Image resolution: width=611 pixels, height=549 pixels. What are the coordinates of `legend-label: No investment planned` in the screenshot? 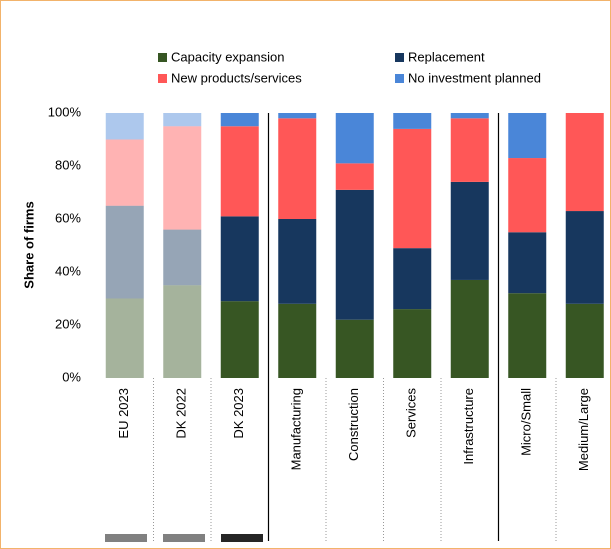 It's located at (474, 77).